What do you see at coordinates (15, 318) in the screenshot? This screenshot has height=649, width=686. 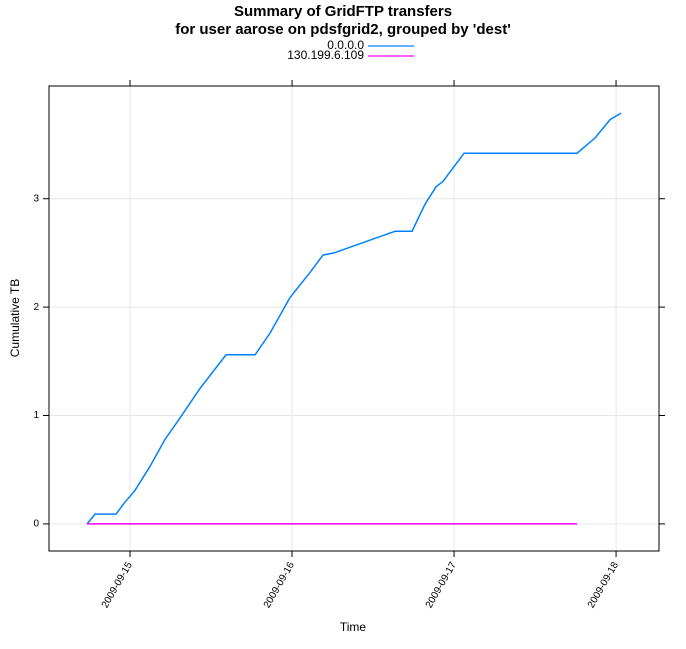 I see `y-axis-label: Cumulative TB` at bounding box center [15, 318].